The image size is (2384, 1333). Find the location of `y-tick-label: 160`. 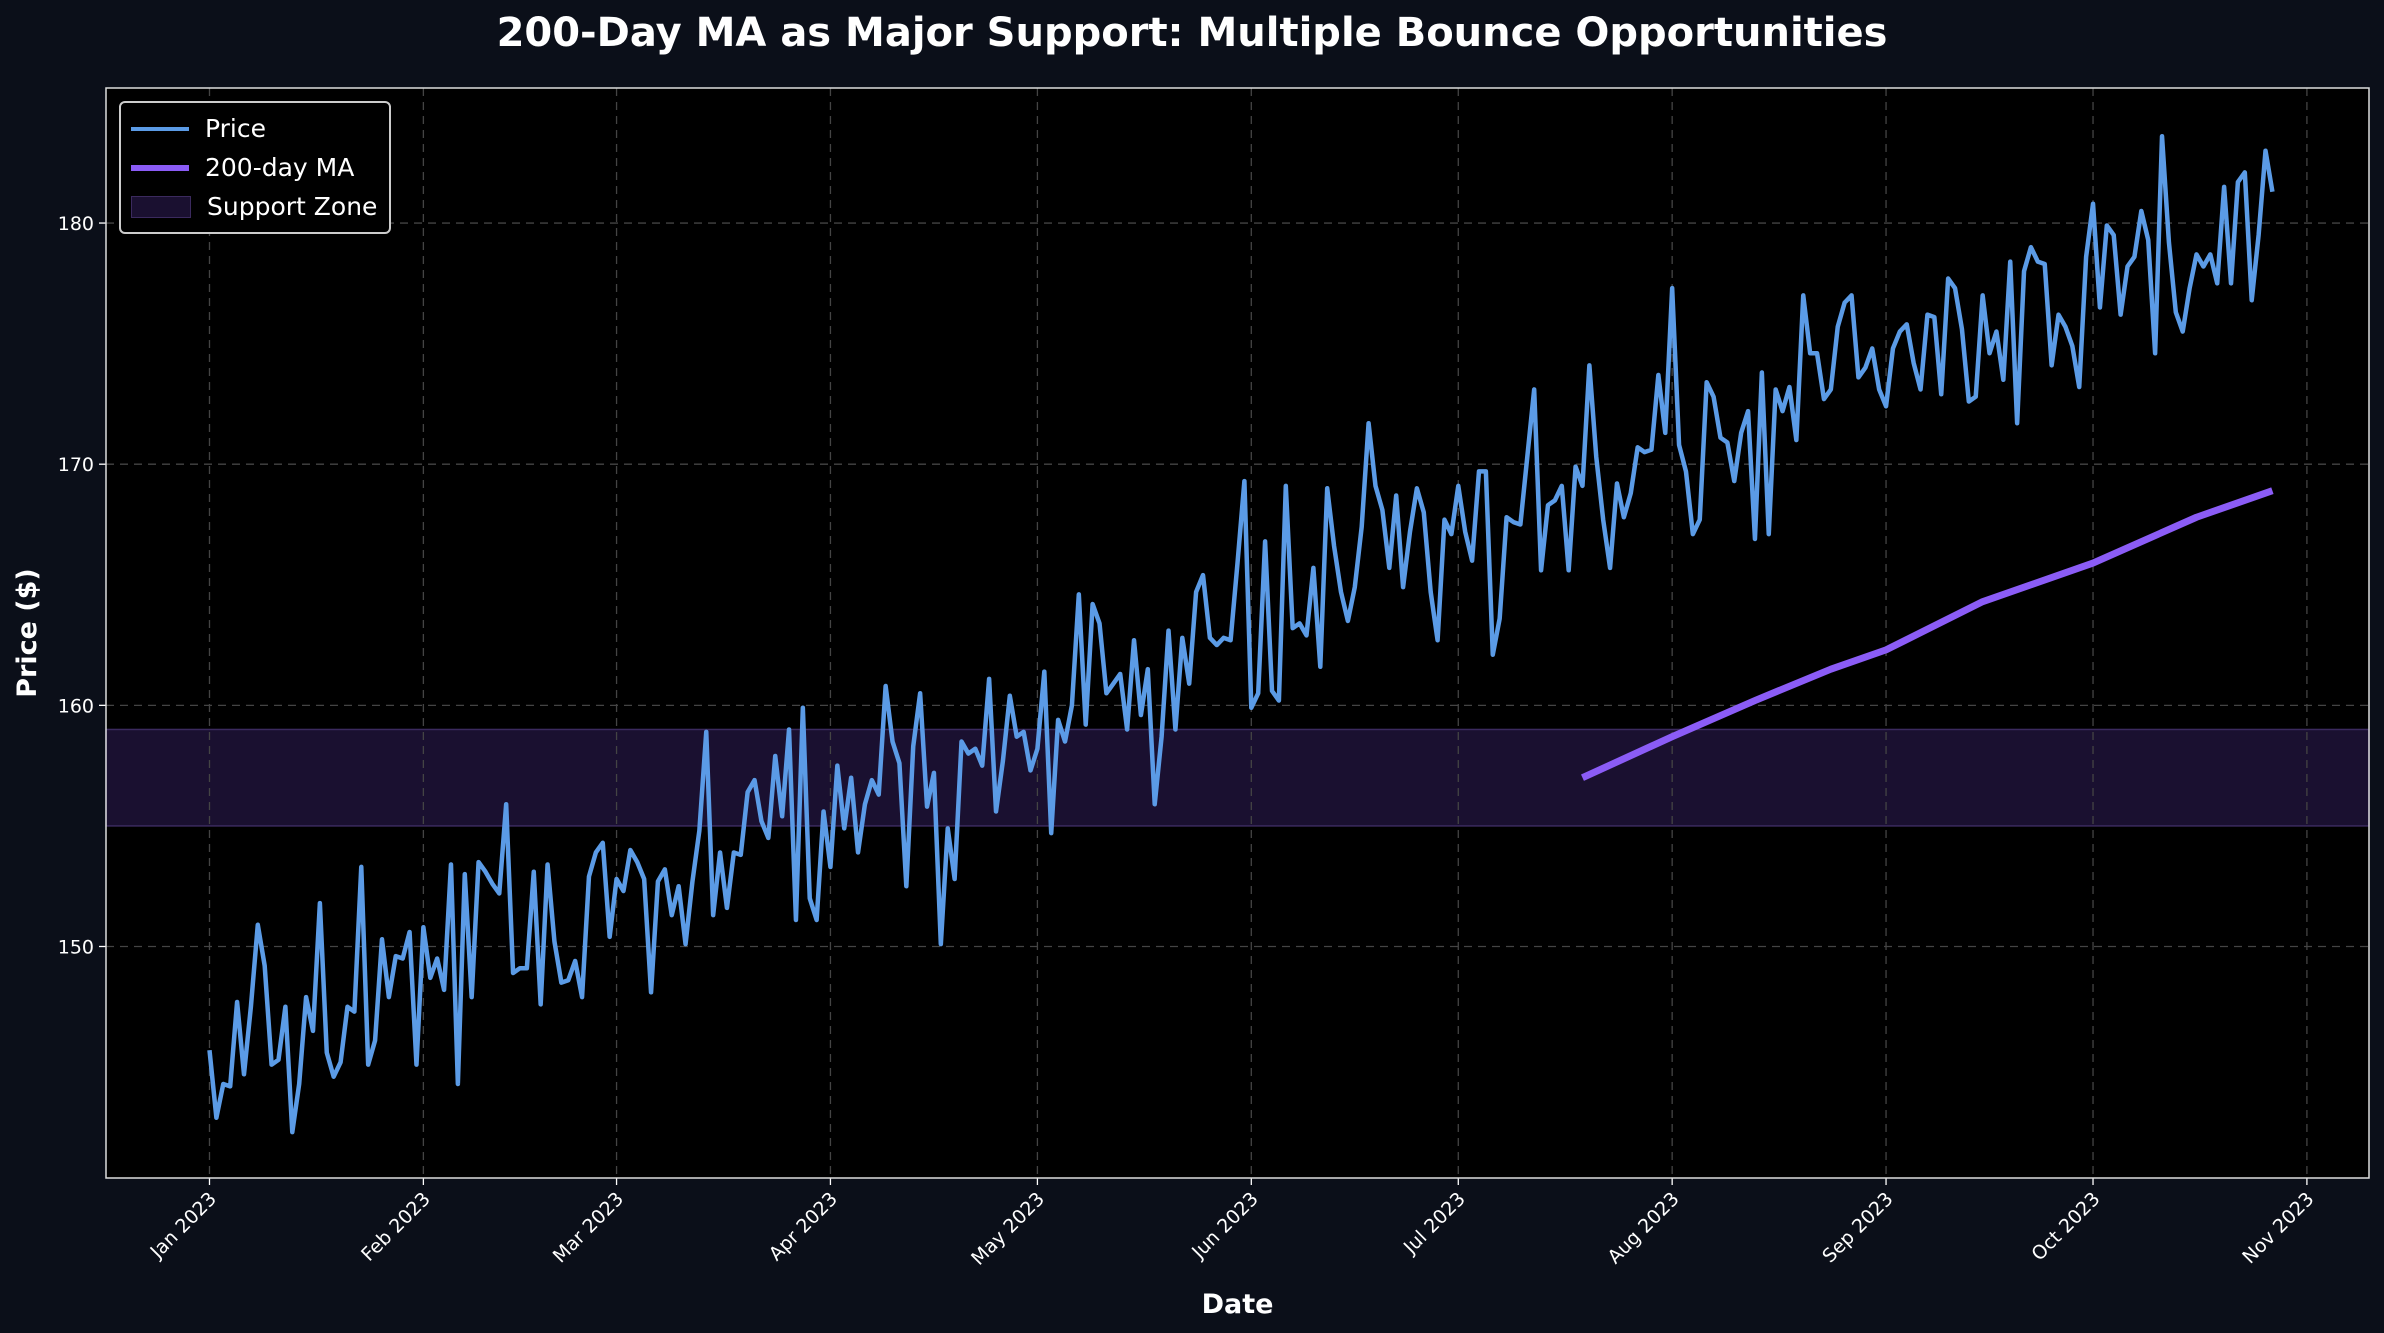

y-tick-label: 160 is located at coordinates (76, 706).